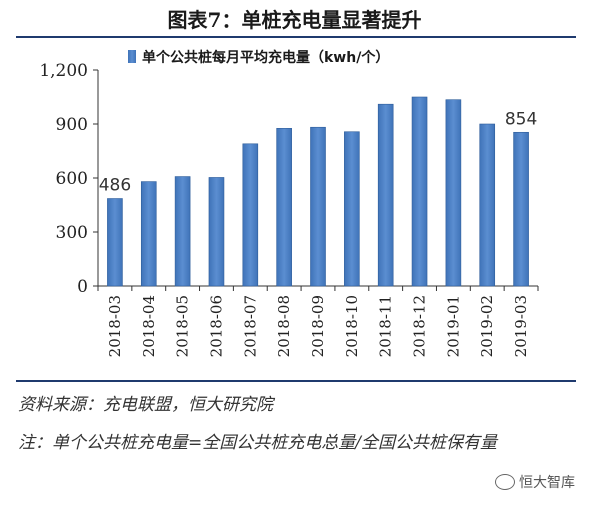  I want to click on y-tick-label: 0, so click(82, 287).